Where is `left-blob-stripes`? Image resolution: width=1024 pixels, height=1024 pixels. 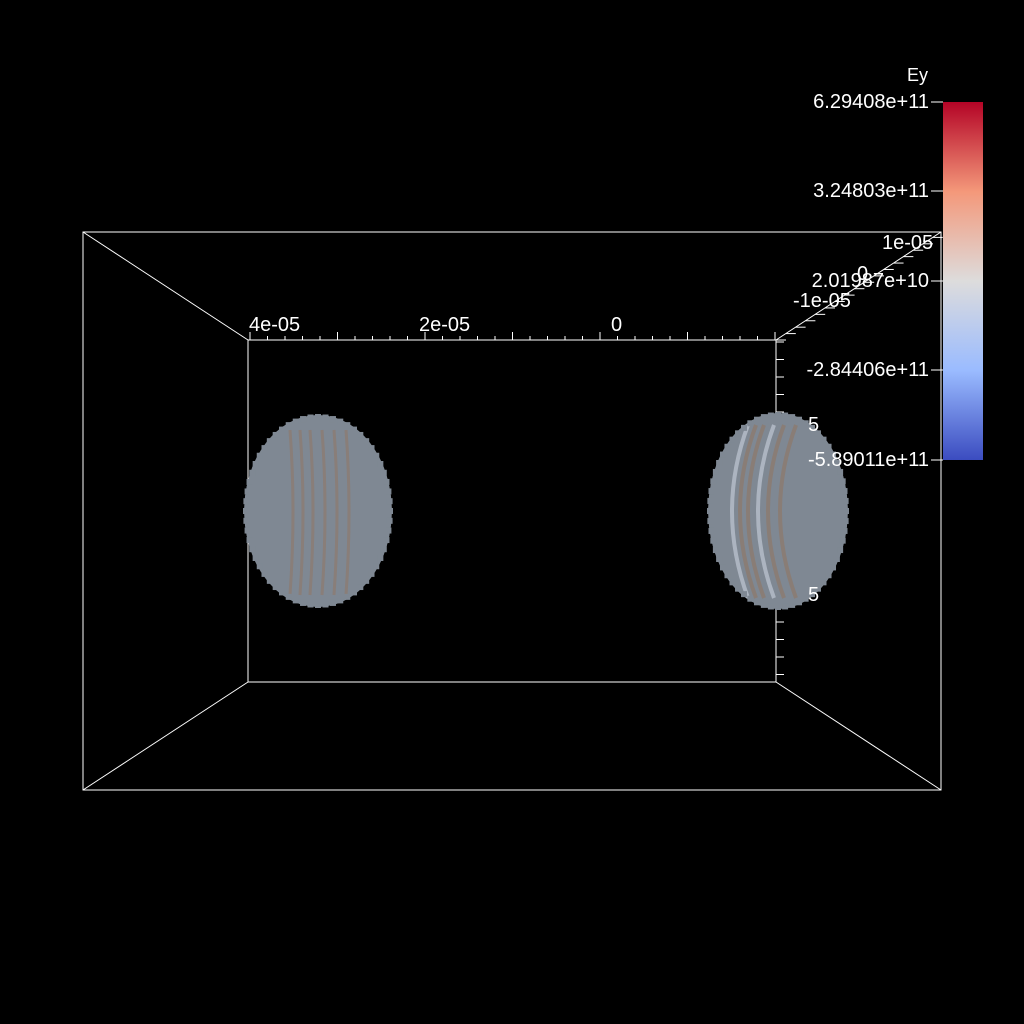 left-blob-stripes is located at coordinates (319, 512).